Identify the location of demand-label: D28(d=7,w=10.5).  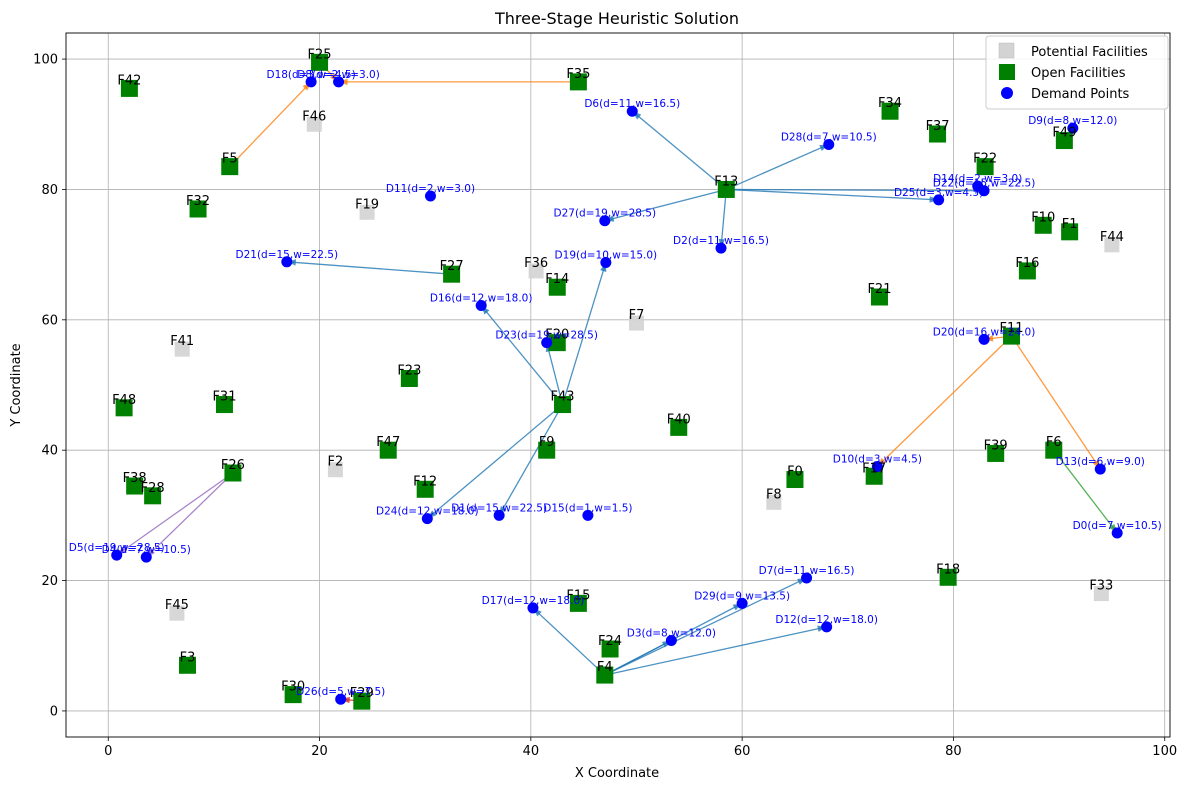
(829, 137).